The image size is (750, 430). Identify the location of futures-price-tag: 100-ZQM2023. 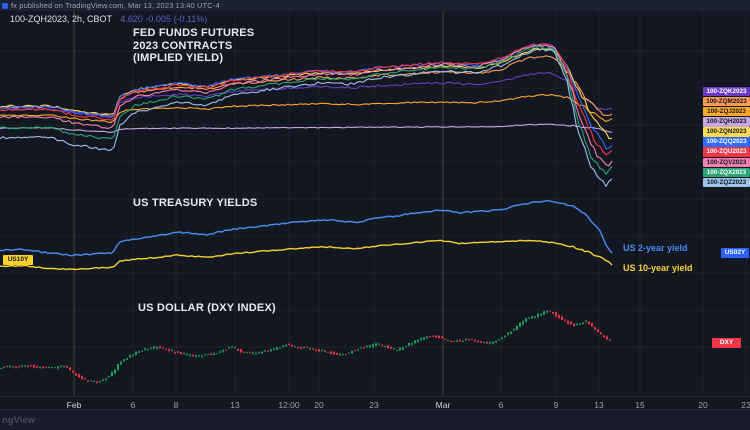
(726, 101).